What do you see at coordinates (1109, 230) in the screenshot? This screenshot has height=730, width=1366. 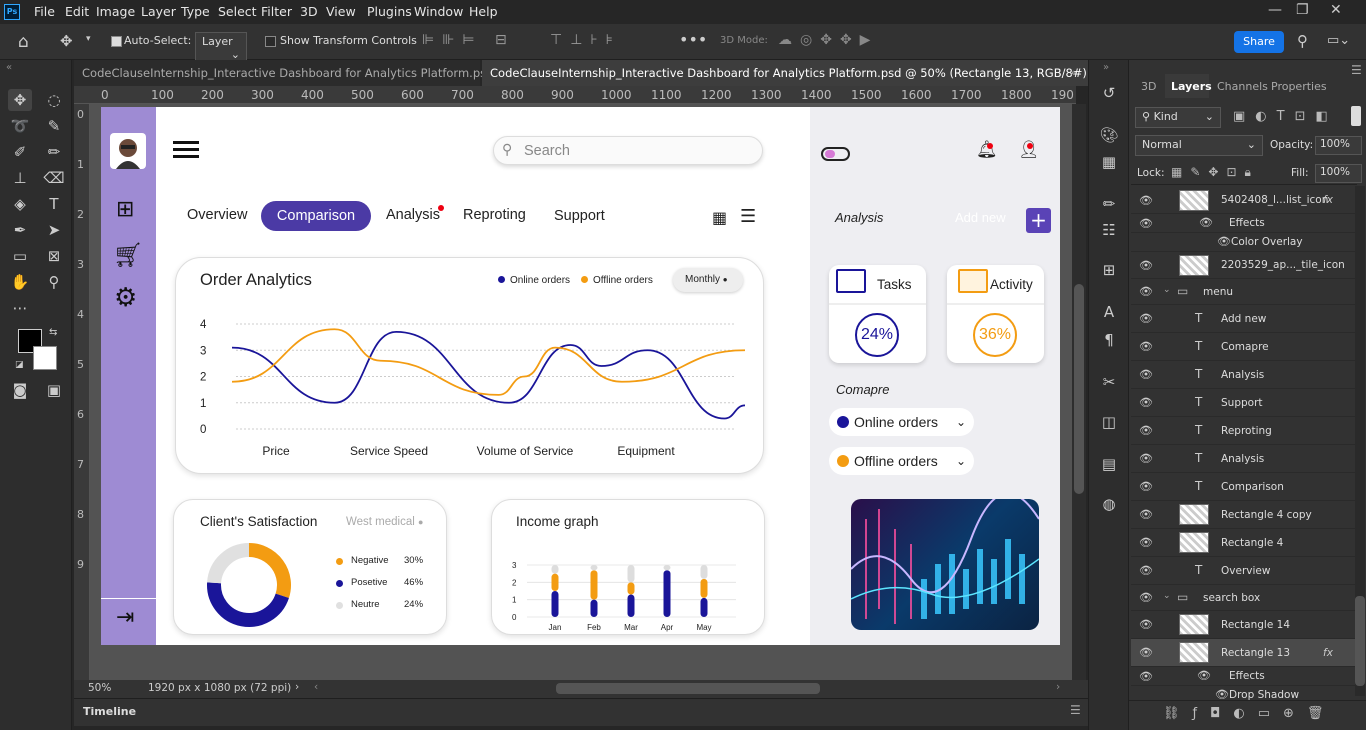 I see `adjustments-icon: ☷` at bounding box center [1109, 230].